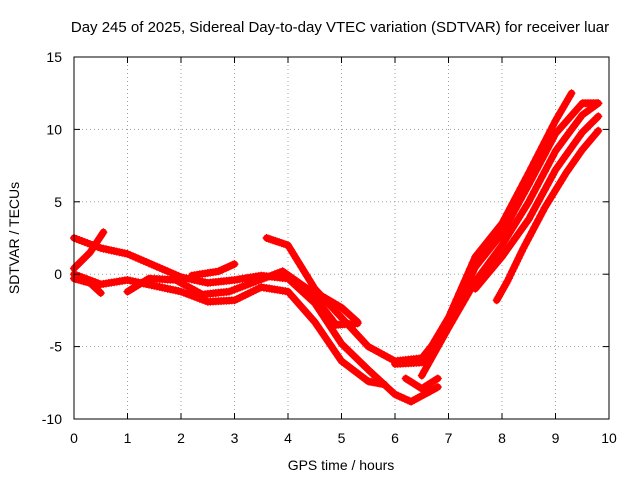 Image resolution: width=640 pixels, height=480 pixels. I want to click on x-tick-label: 3, so click(235, 438).